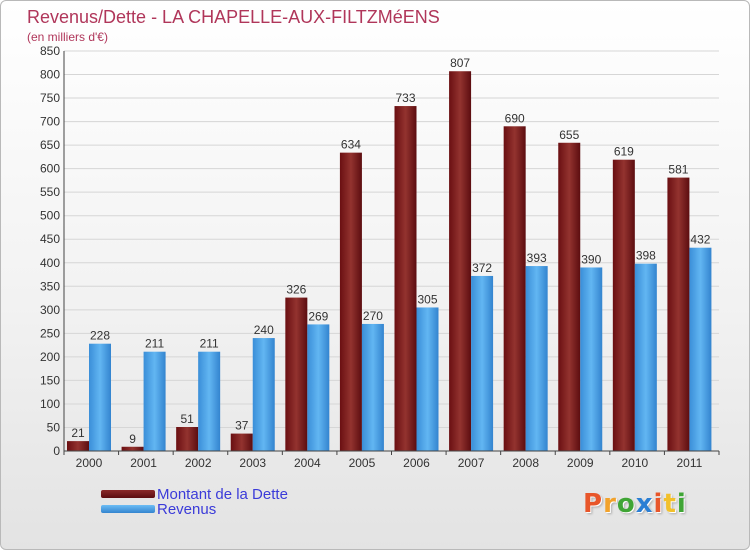  Describe the element at coordinates (482, 268) in the screenshot. I see `data-label: 372` at that location.